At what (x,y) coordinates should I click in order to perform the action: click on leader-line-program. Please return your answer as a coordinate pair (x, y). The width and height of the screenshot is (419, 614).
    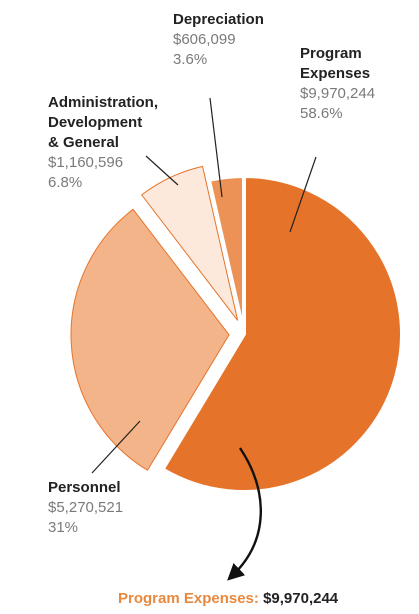
    Looking at the image, I should click on (303, 194).